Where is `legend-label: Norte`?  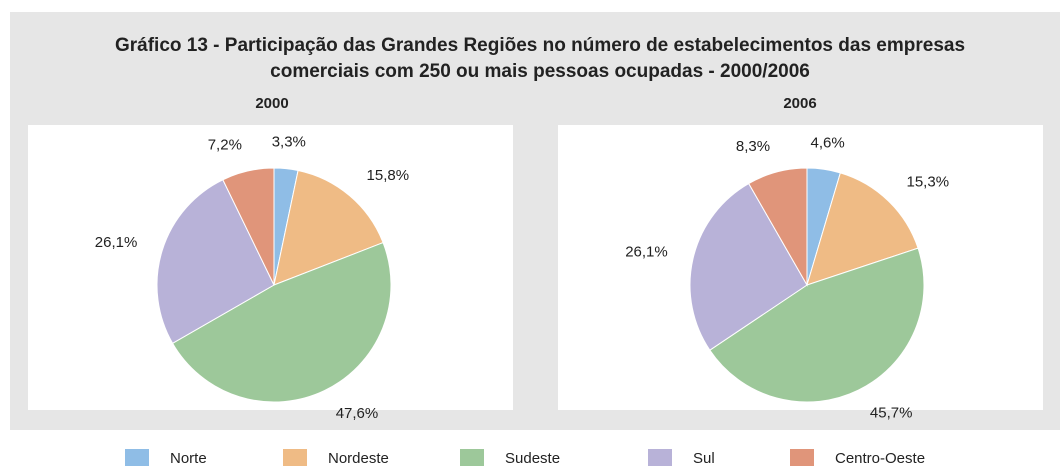 legend-label: Norte is located at coordinates (188, 458).